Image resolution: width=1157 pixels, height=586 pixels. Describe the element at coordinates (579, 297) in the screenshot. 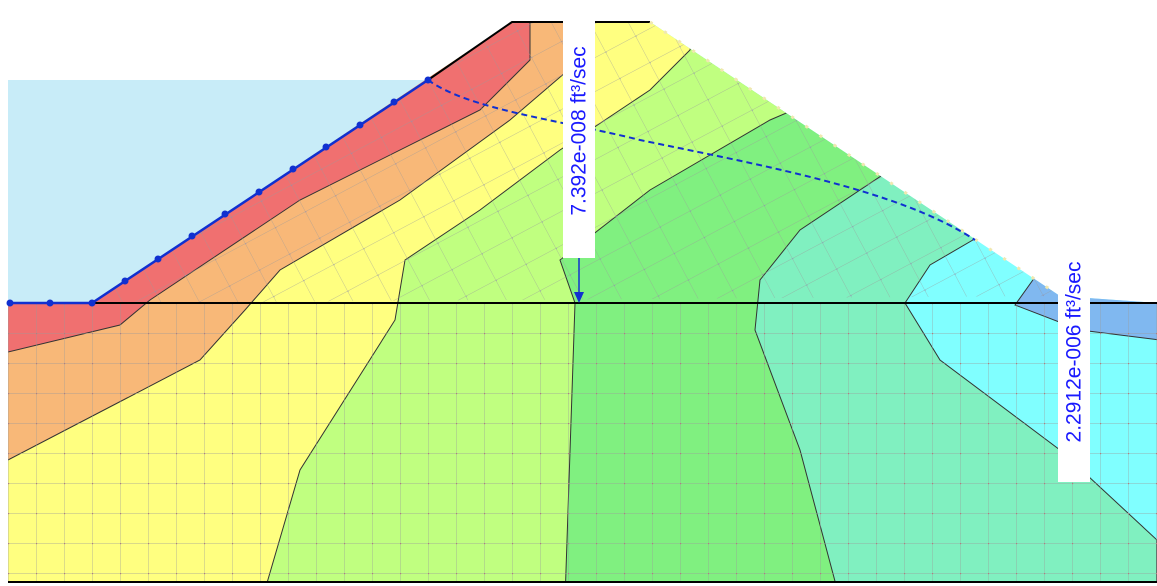

I see `flux-arrowhead` at that location.